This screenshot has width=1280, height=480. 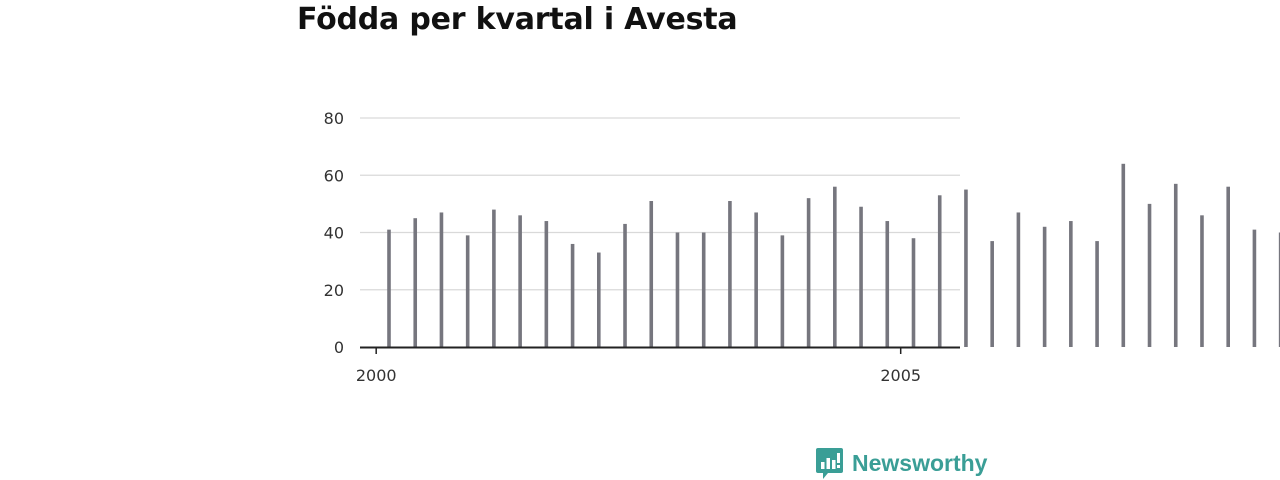 What do you see at coordinates (658, 365) in the screenshot?
I see `x-axis: 200020052010201520202025` at bounding box center [658, 365].